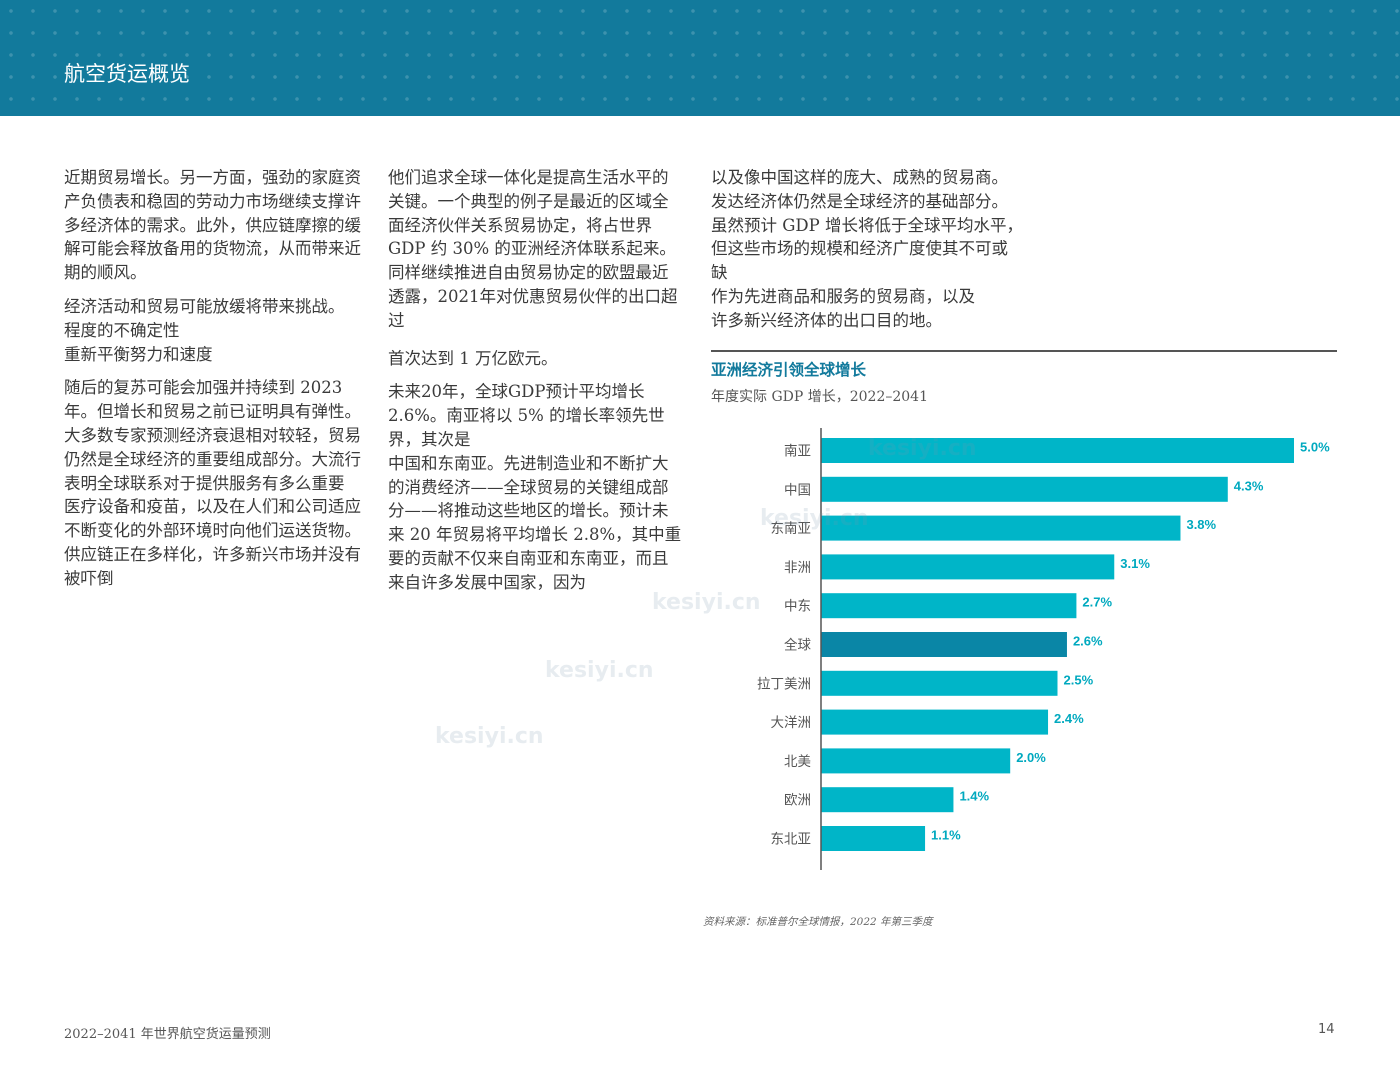 The height and width of the screenshot is (1082, 1400). What do you see at coordinates (204, 306) in the screenshot?
I see `paragraph: 经济活动和贸易可能放缓将带来挑战。` at bounding box center [204, 306].